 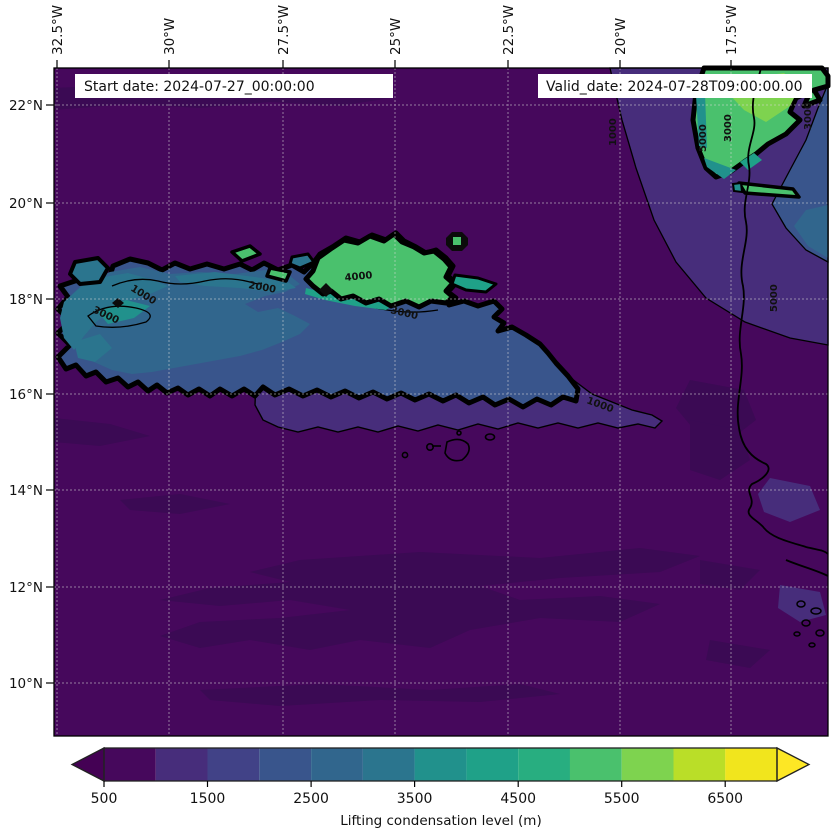 I want to click on valid-date-text: Valid_date: 2024-07-28T09:00:00.00, so click(x=674, y=87).